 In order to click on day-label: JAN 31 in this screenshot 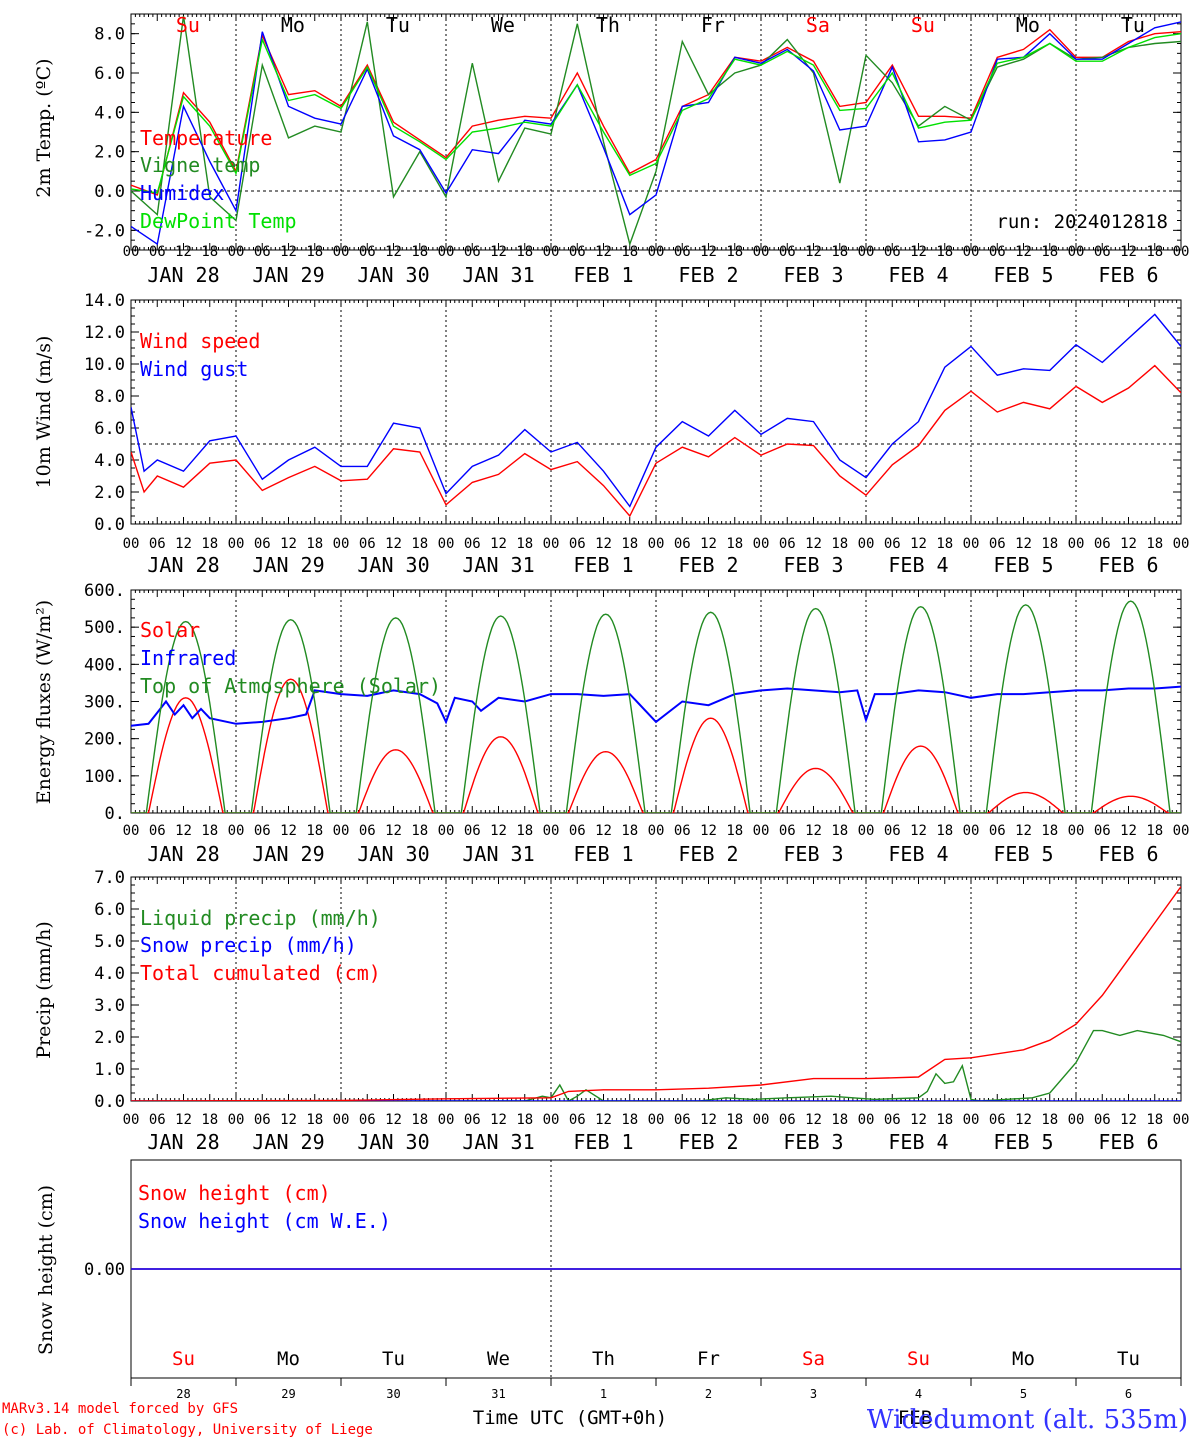, I will do `click(498, 854)`.